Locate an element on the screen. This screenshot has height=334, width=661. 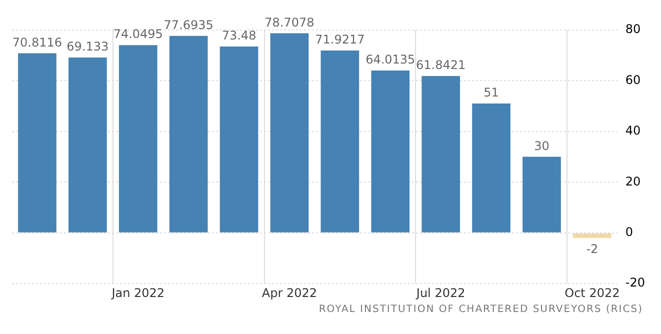
x-tick-label: Apr 2022 is located at coordinates (290, 293).